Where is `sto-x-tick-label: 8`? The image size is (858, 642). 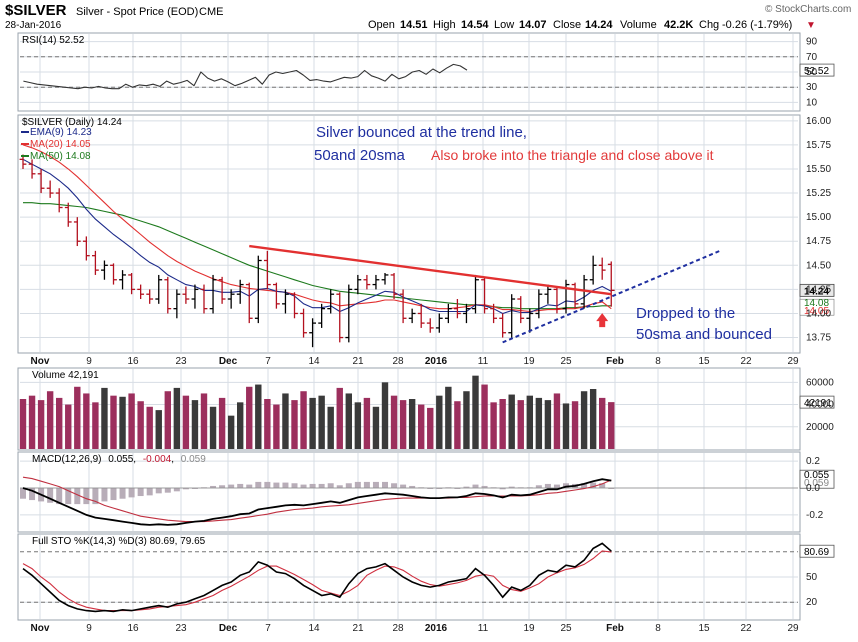
sto-x-tick-label: 8 is located at coordinates (658, 628).